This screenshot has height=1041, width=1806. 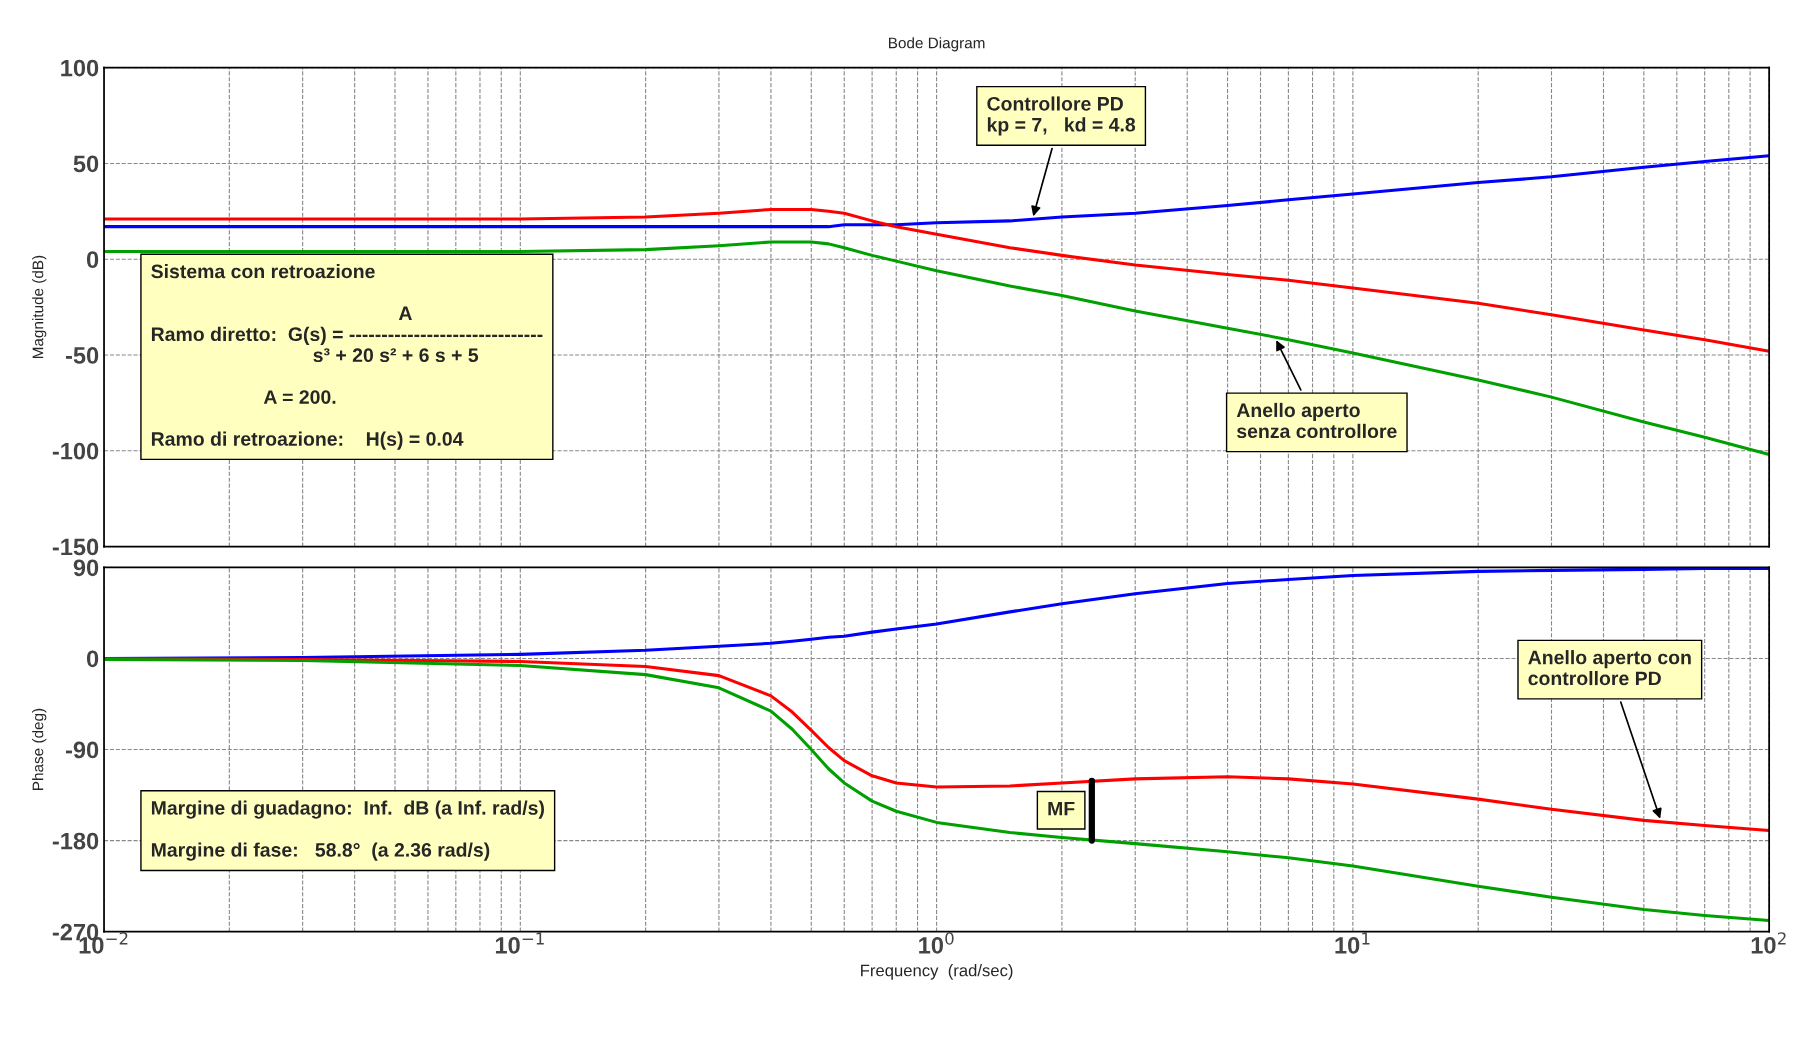 I want to click on chart-title: Bode Diagram, so click(x=937, y=44).